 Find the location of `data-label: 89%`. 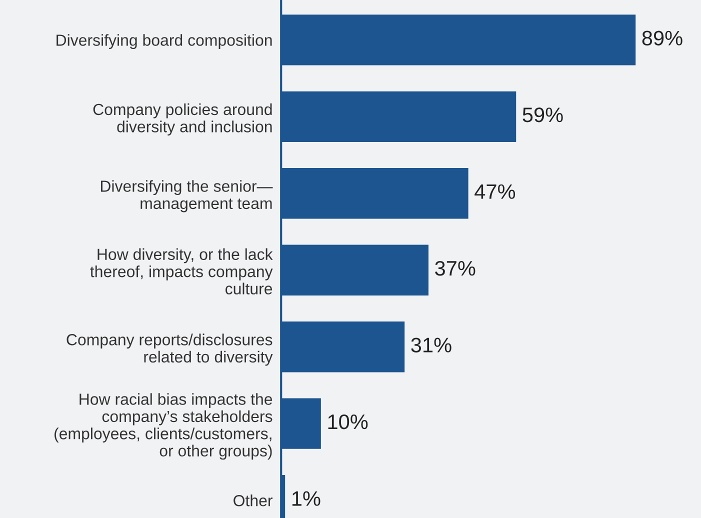

data-label: 89% is located at coordinates (662, 38).